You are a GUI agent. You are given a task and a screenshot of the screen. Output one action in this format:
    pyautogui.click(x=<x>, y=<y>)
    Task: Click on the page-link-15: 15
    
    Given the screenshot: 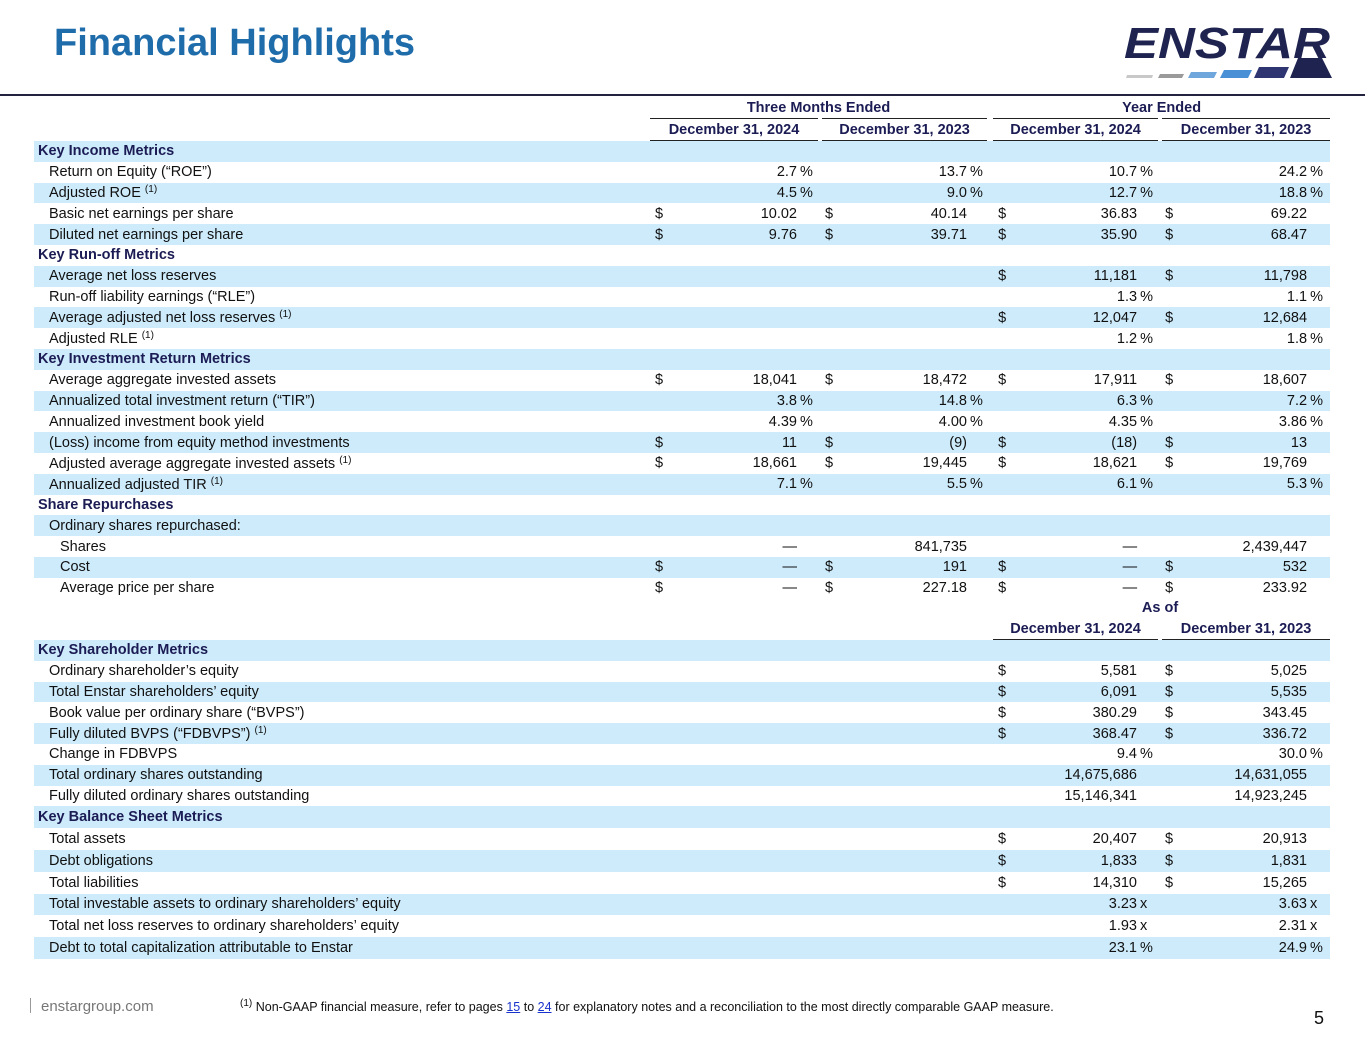 What is the action you would take?
    pyautogui.click(x=513, y=1007)
    